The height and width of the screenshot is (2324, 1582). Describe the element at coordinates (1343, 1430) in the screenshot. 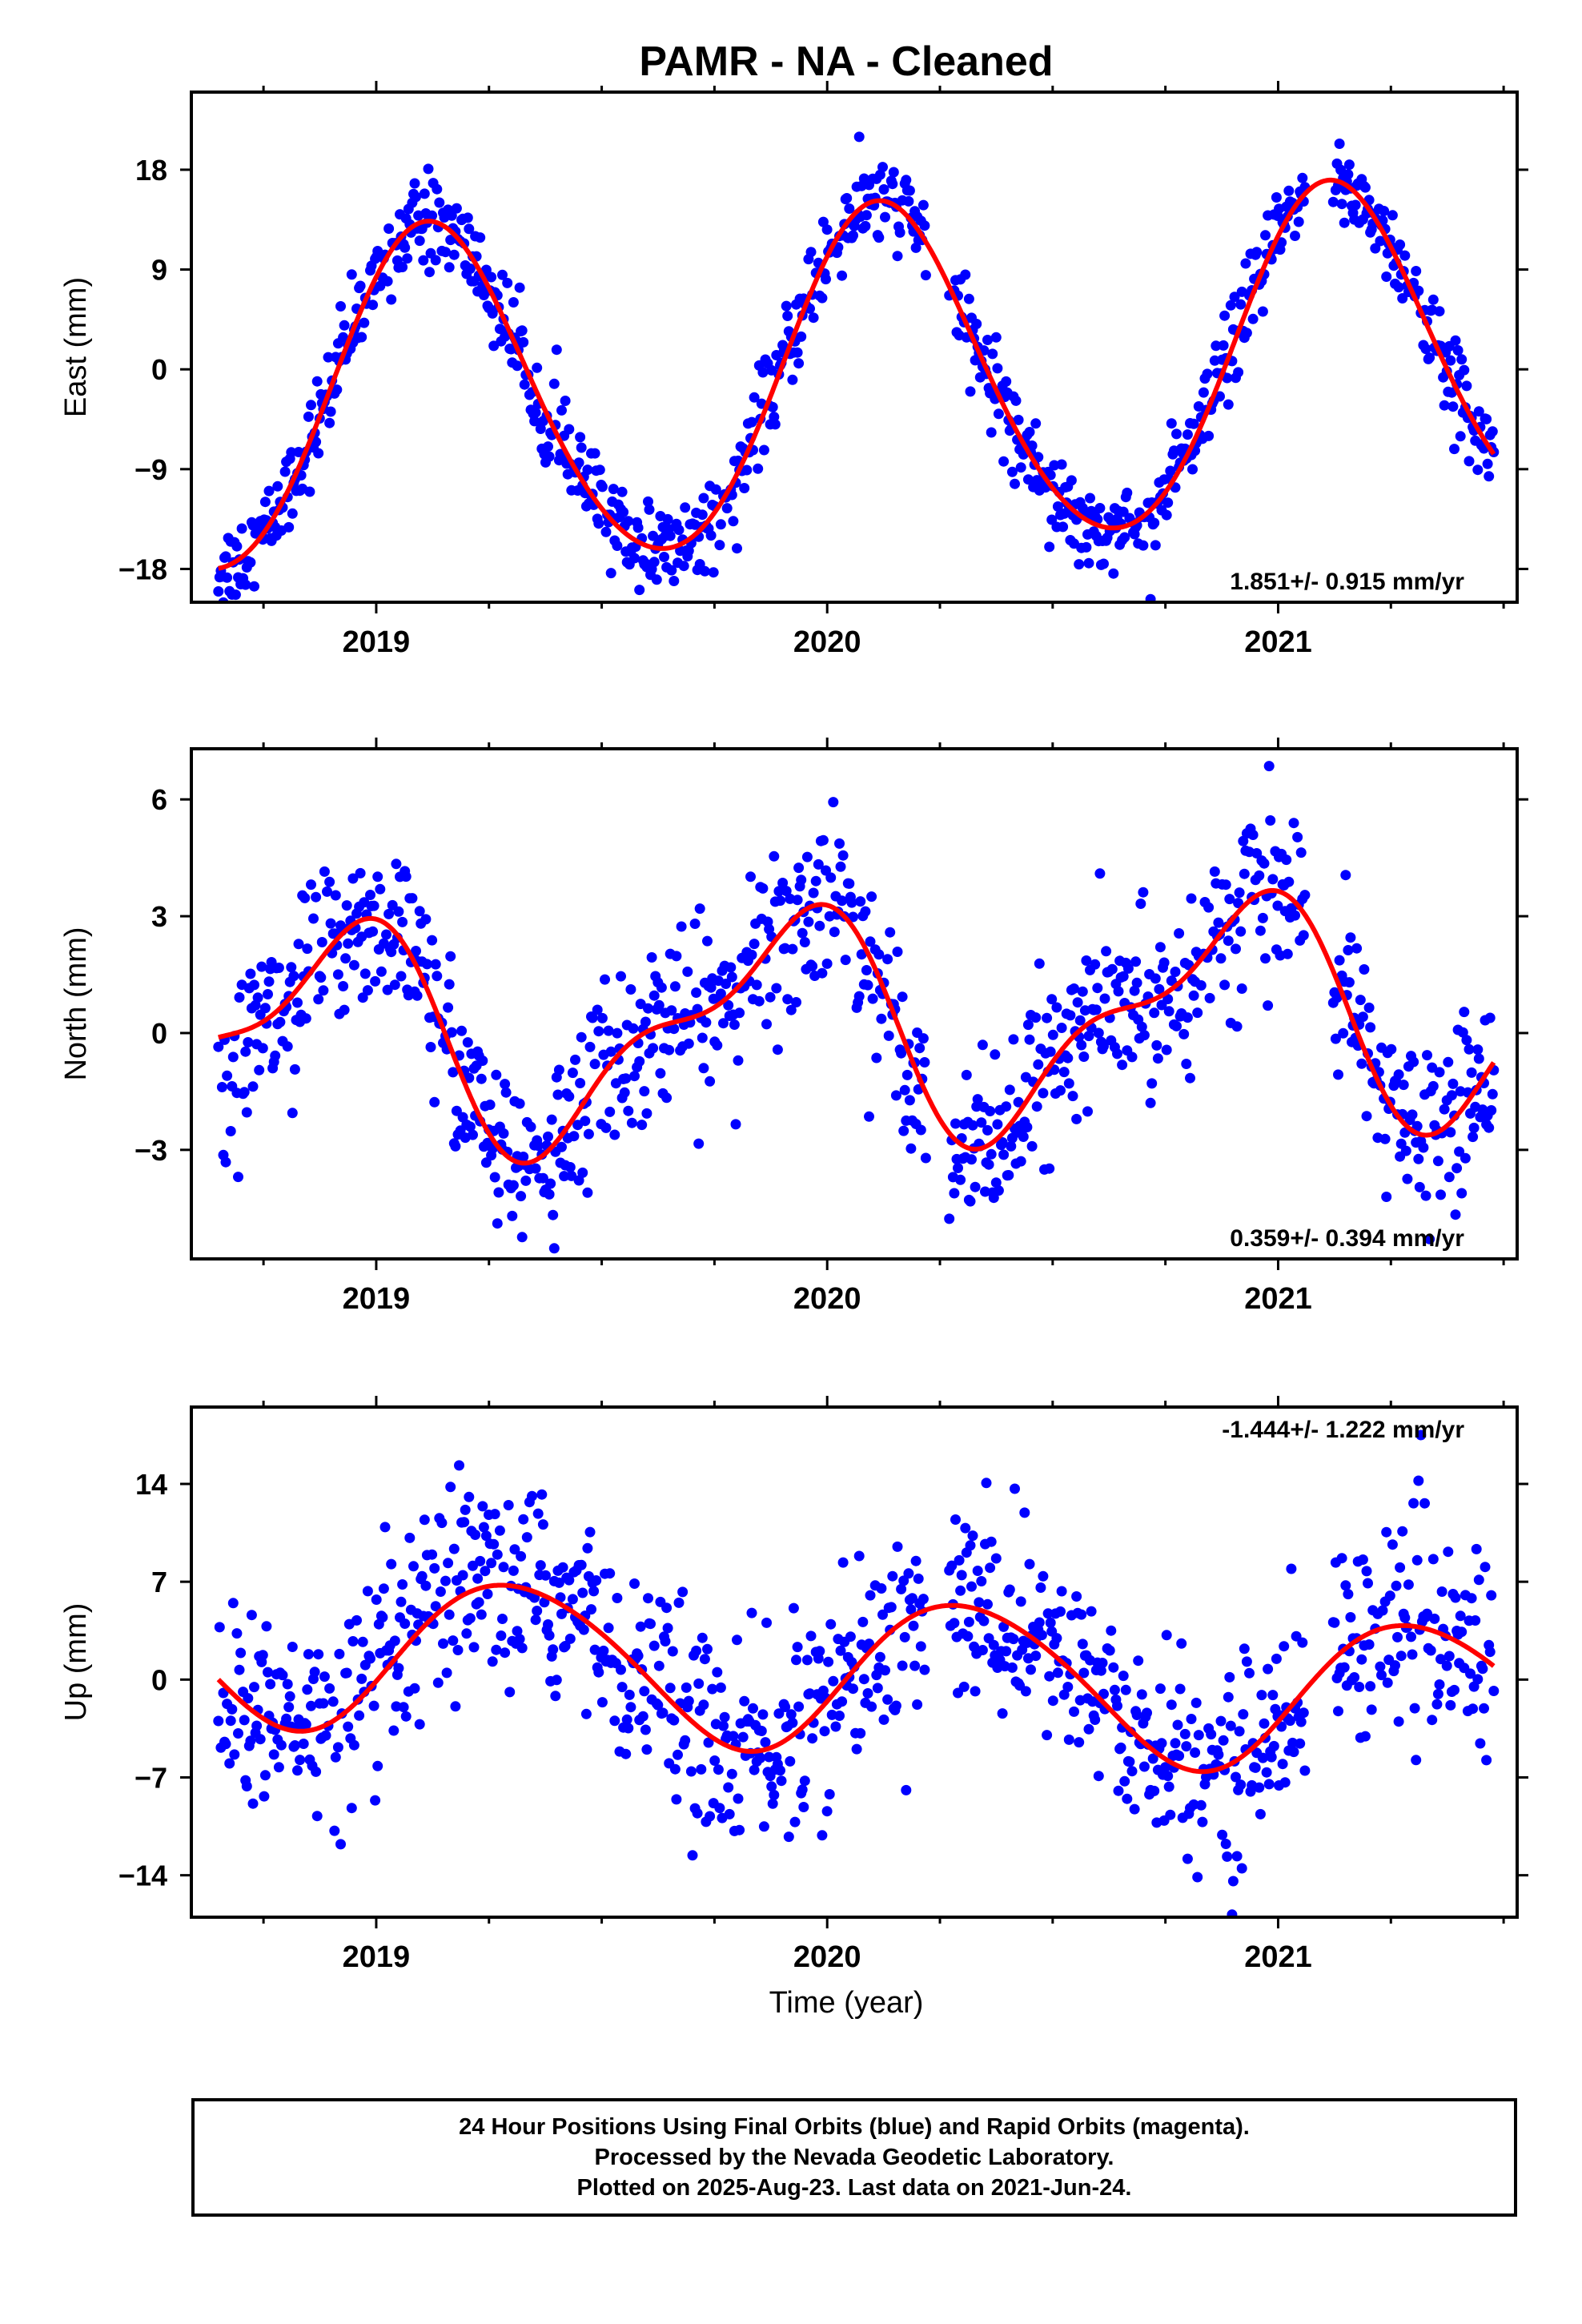

I see `up-rate-annotation: -1.444+/- 1.222 mm/yr` at that location.